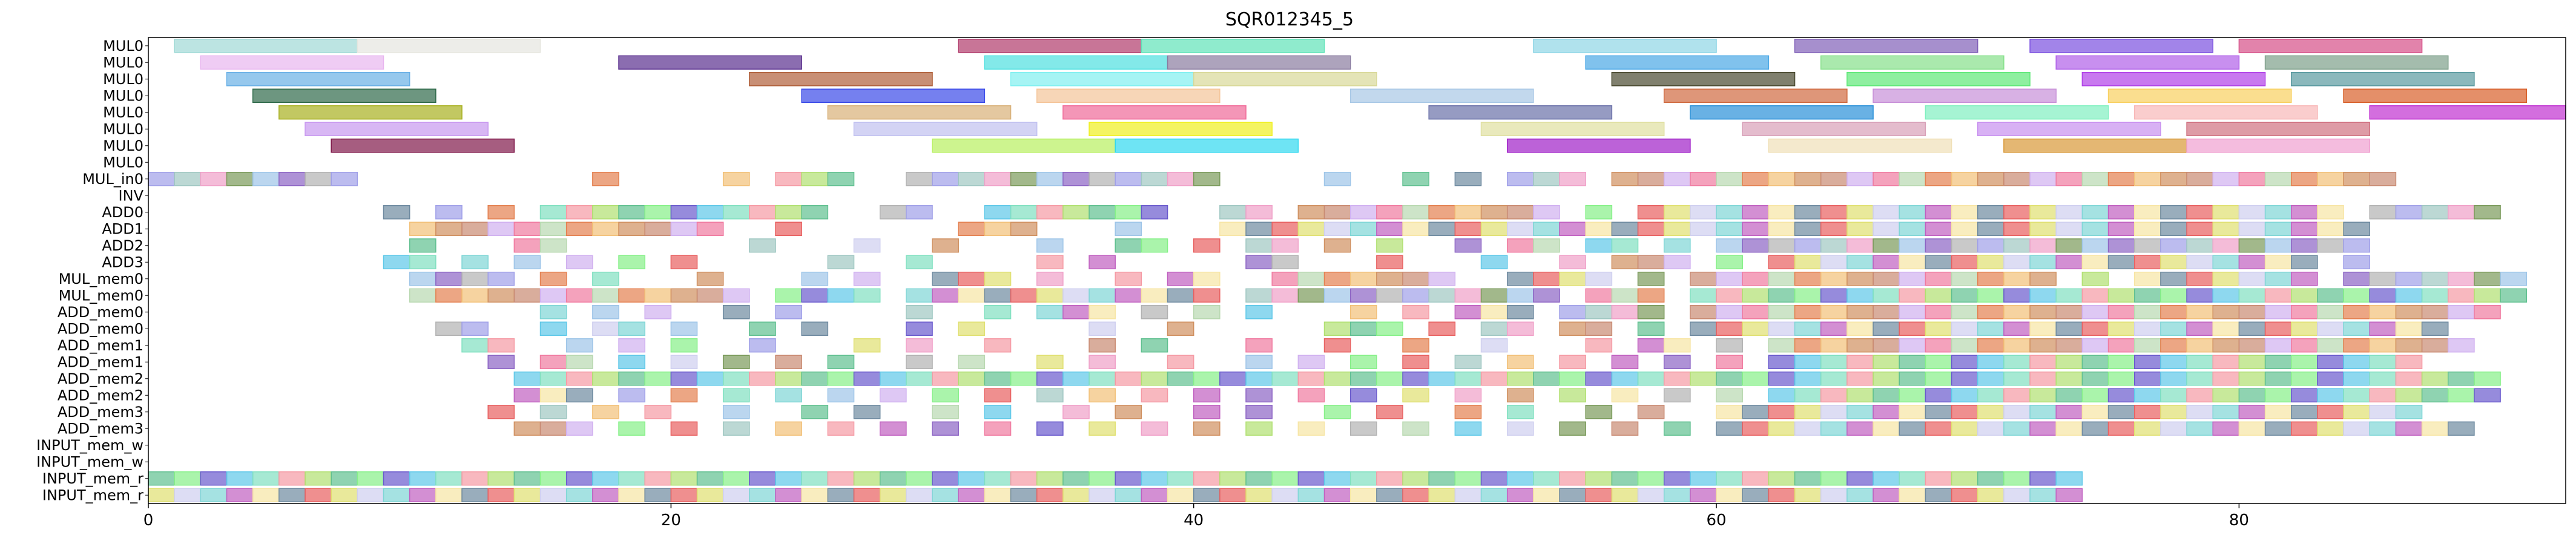 The image size is (2576, 544). Describe the element at coordinates (112, 179) in the screenshot. I see `row-label: MUL_in0` at that location.